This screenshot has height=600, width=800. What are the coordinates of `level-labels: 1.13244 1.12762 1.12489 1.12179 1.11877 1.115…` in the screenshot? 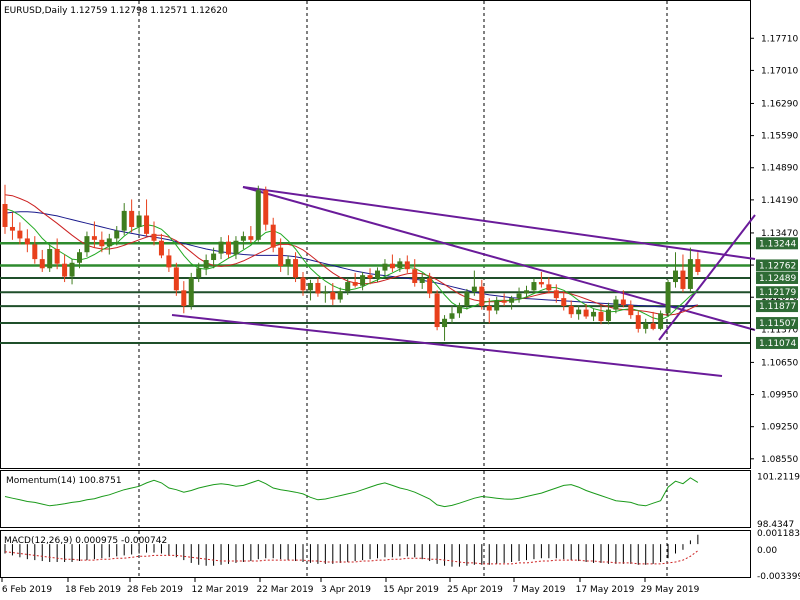 It's located at (777, 293).